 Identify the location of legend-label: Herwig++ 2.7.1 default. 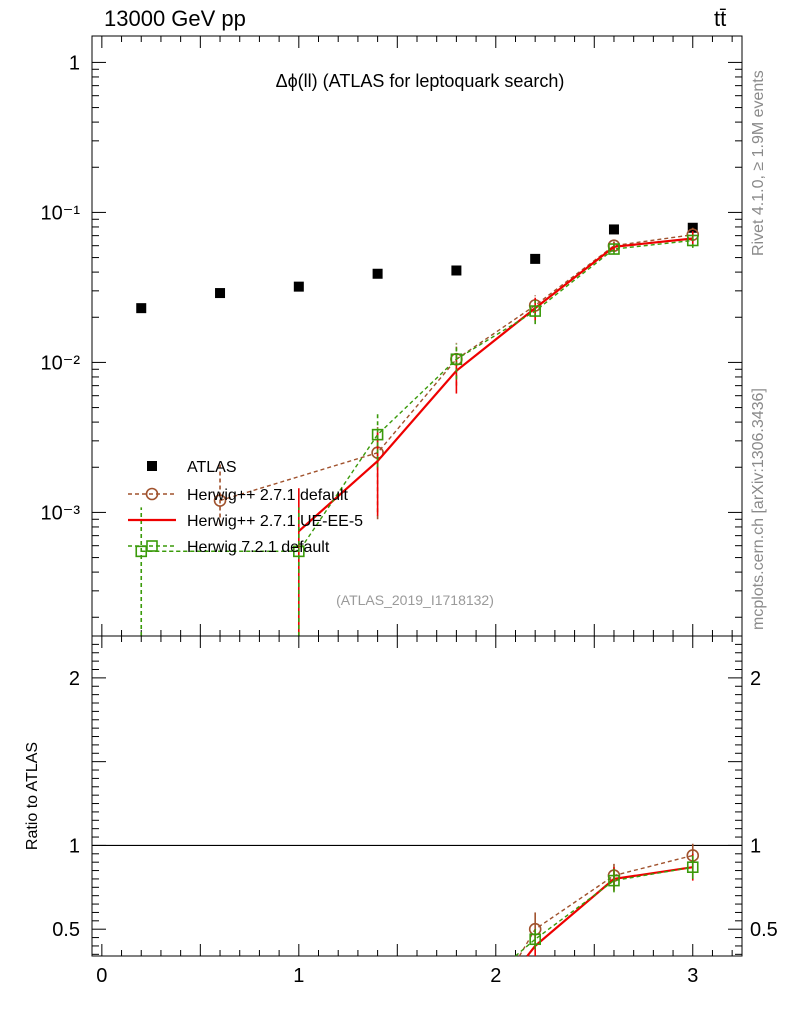
(268, 495).